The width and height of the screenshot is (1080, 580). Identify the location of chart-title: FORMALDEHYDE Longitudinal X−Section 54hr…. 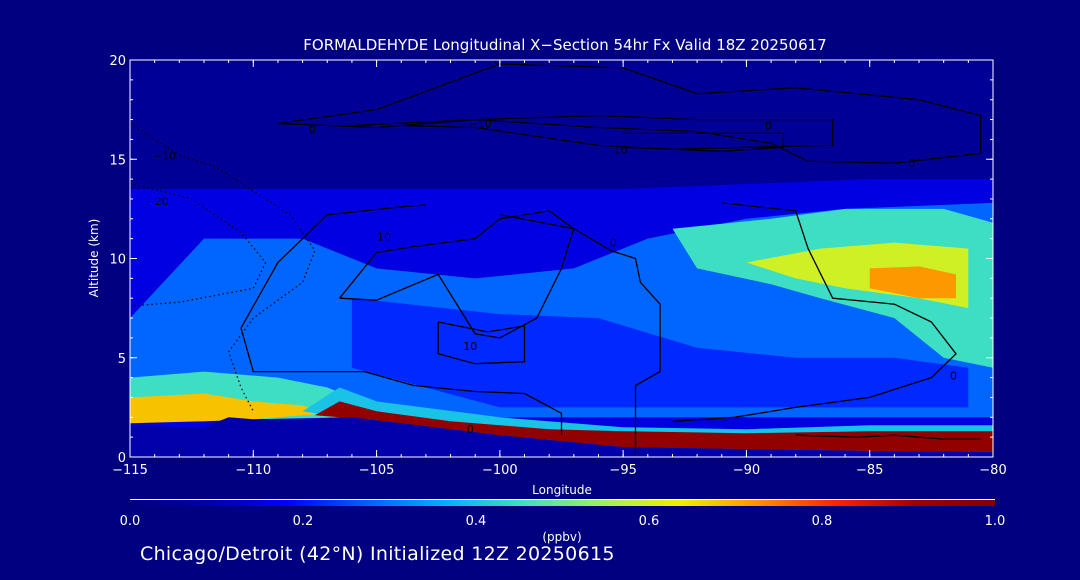
(564, 45).